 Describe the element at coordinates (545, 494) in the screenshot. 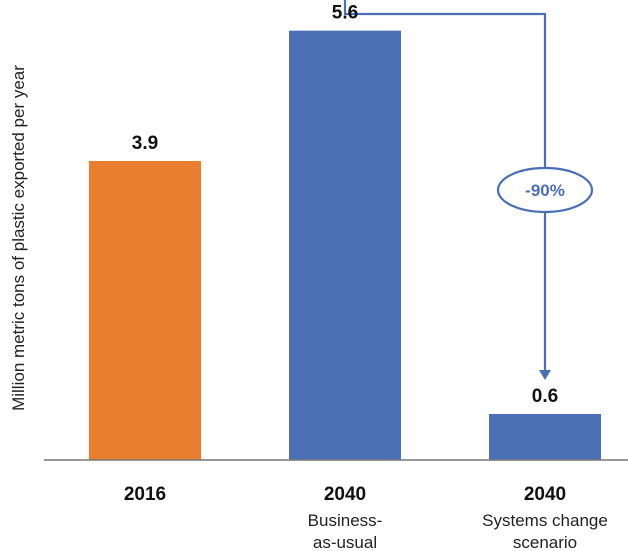

I see `category-label-3: 2040` at that location.